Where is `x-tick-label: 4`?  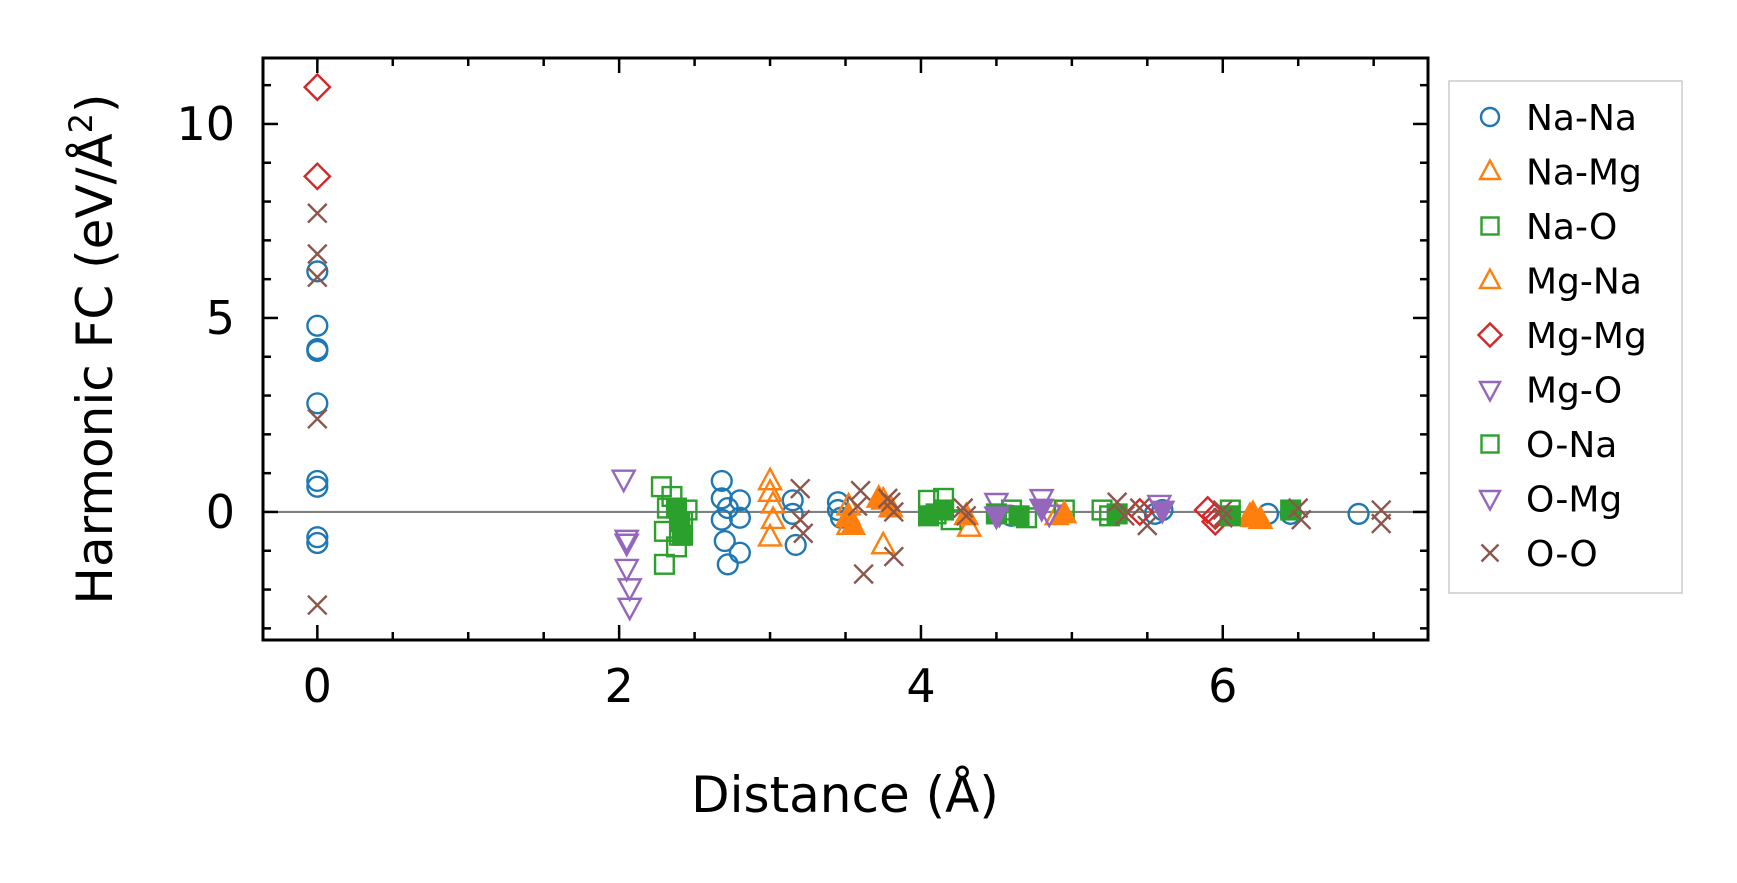
x-tick-label: 4 is located at coordinates (920, 686).